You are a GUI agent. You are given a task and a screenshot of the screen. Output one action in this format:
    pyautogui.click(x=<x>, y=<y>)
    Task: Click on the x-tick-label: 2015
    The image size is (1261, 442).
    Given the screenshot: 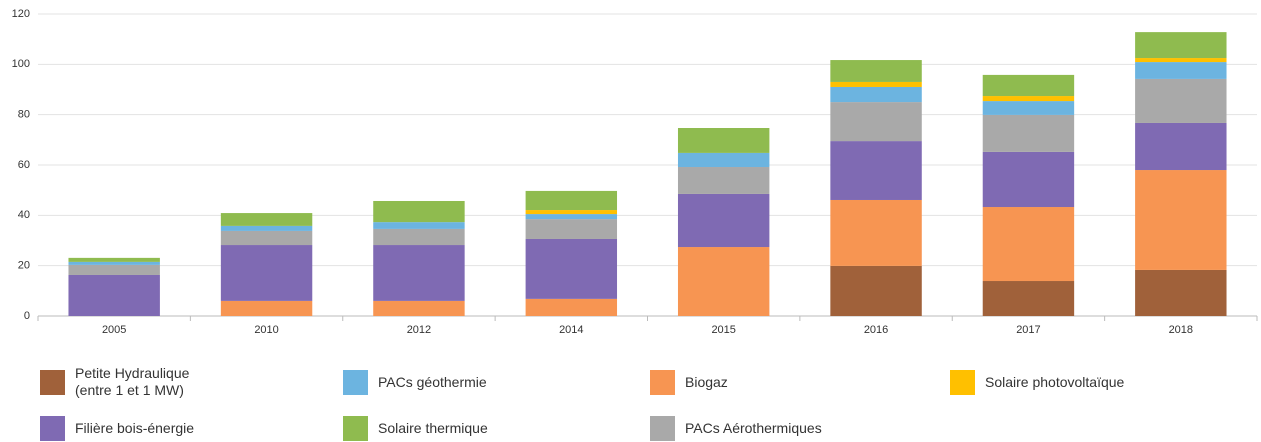 What is the action you would take?
    pyautogui.click(x=723, y=330)
    